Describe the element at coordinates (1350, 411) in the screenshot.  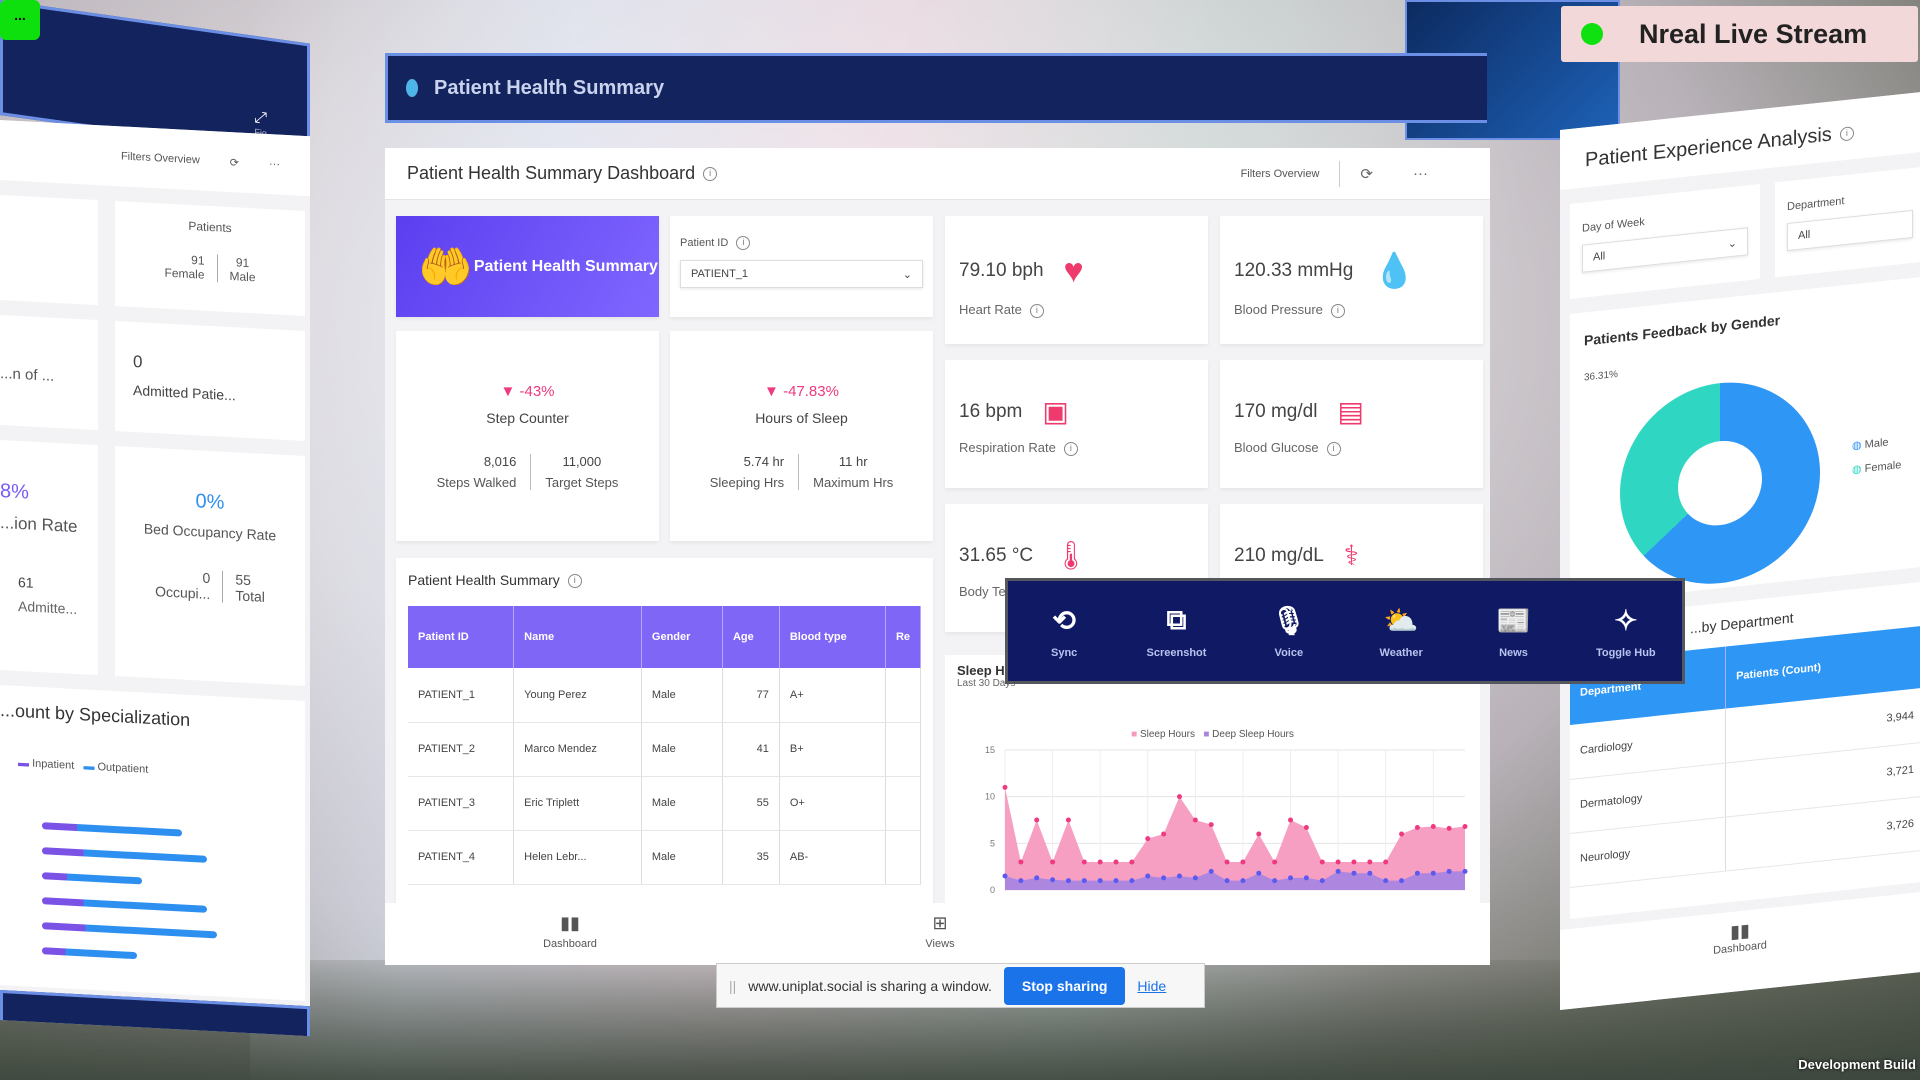
I see `glucose-meter-icon: ▤` at that location.